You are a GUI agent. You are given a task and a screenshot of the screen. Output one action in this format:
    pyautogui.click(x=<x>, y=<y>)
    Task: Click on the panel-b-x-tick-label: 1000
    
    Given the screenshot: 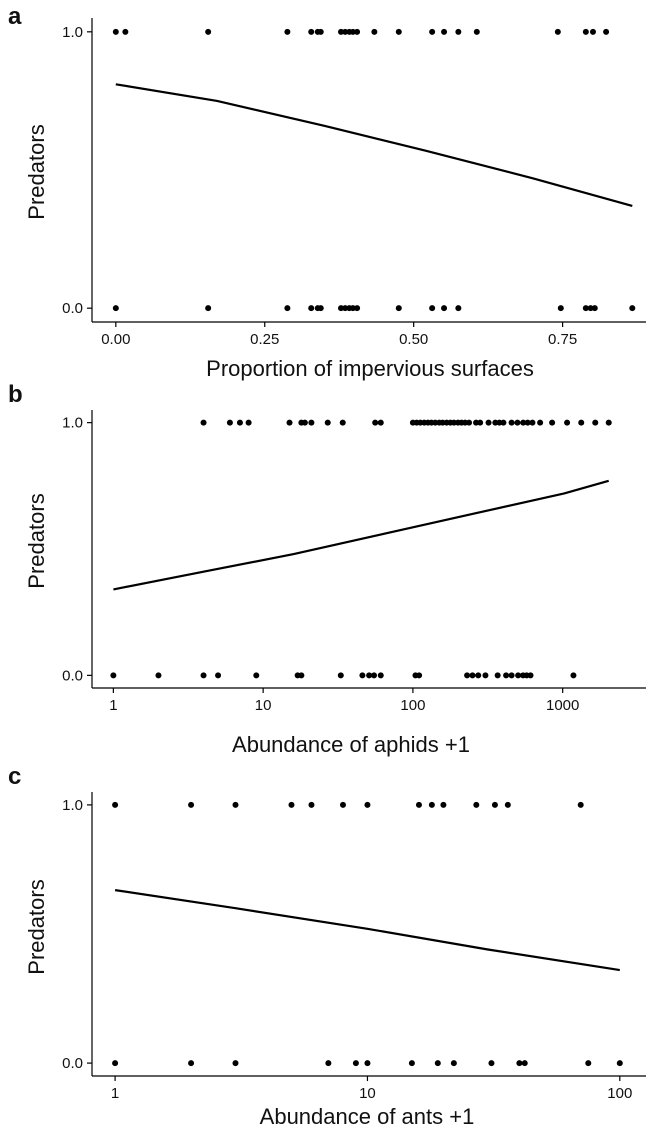 What is the action you would take?
    pyautogui.click(x=562, y=705)
    